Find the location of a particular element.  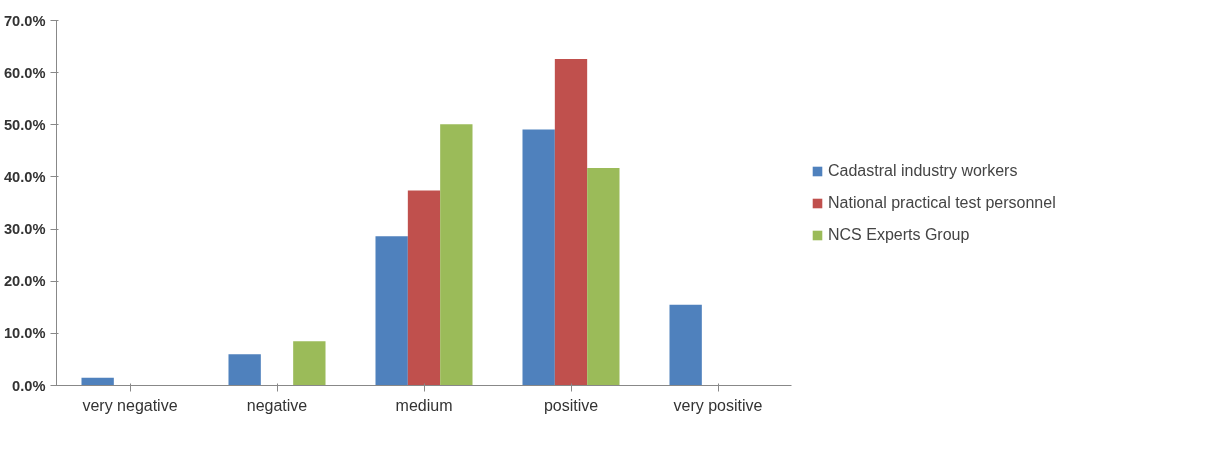

y-tick-label: 0.0% is located at coordinates (29, 385).